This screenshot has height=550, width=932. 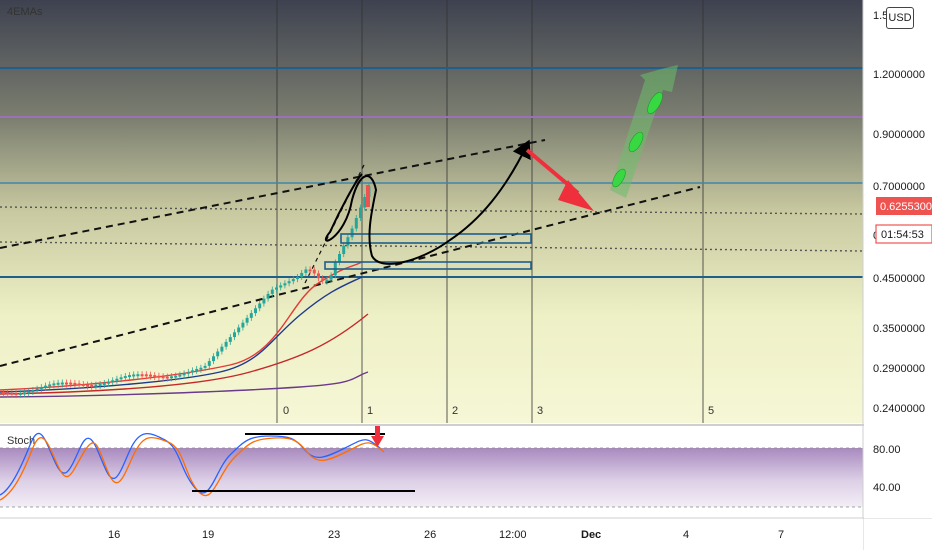 I want to click on time-tick: 19, so click(x=208, y=535).